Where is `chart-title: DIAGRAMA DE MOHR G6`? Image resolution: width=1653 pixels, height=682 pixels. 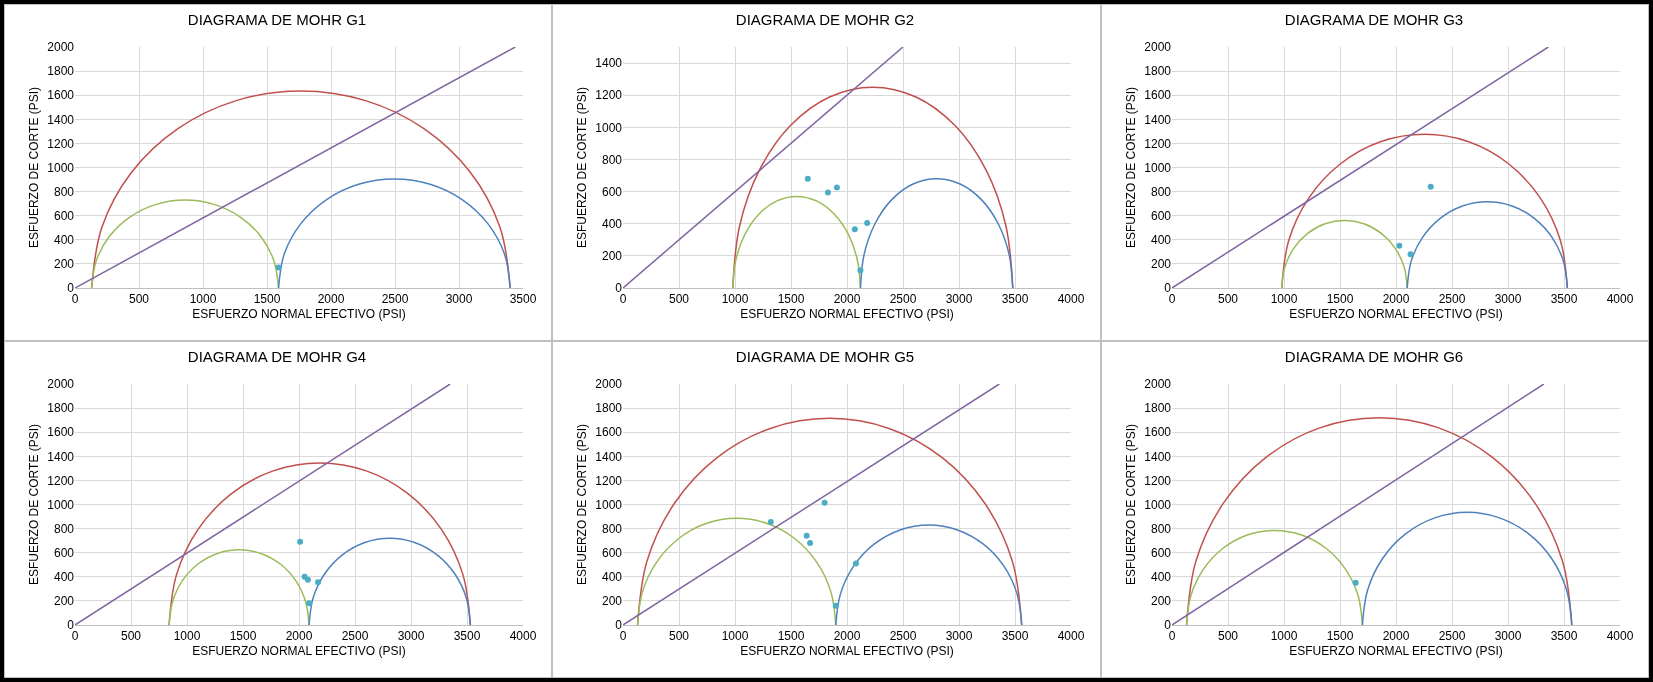
chart-title: DIAGRAMA DE MOHR G6 is located at coordinates (1373, 357).